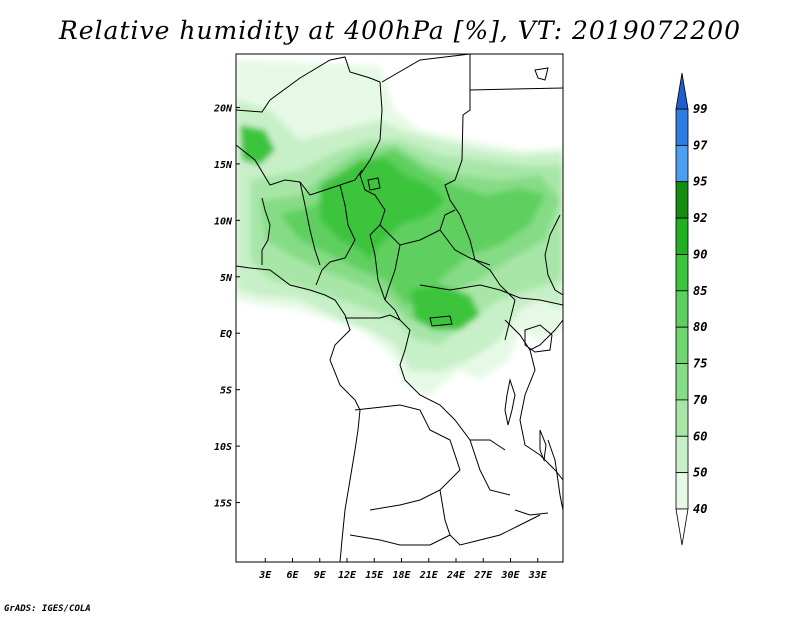  I want to click on colorbar-label: 75, so click(700, 364).